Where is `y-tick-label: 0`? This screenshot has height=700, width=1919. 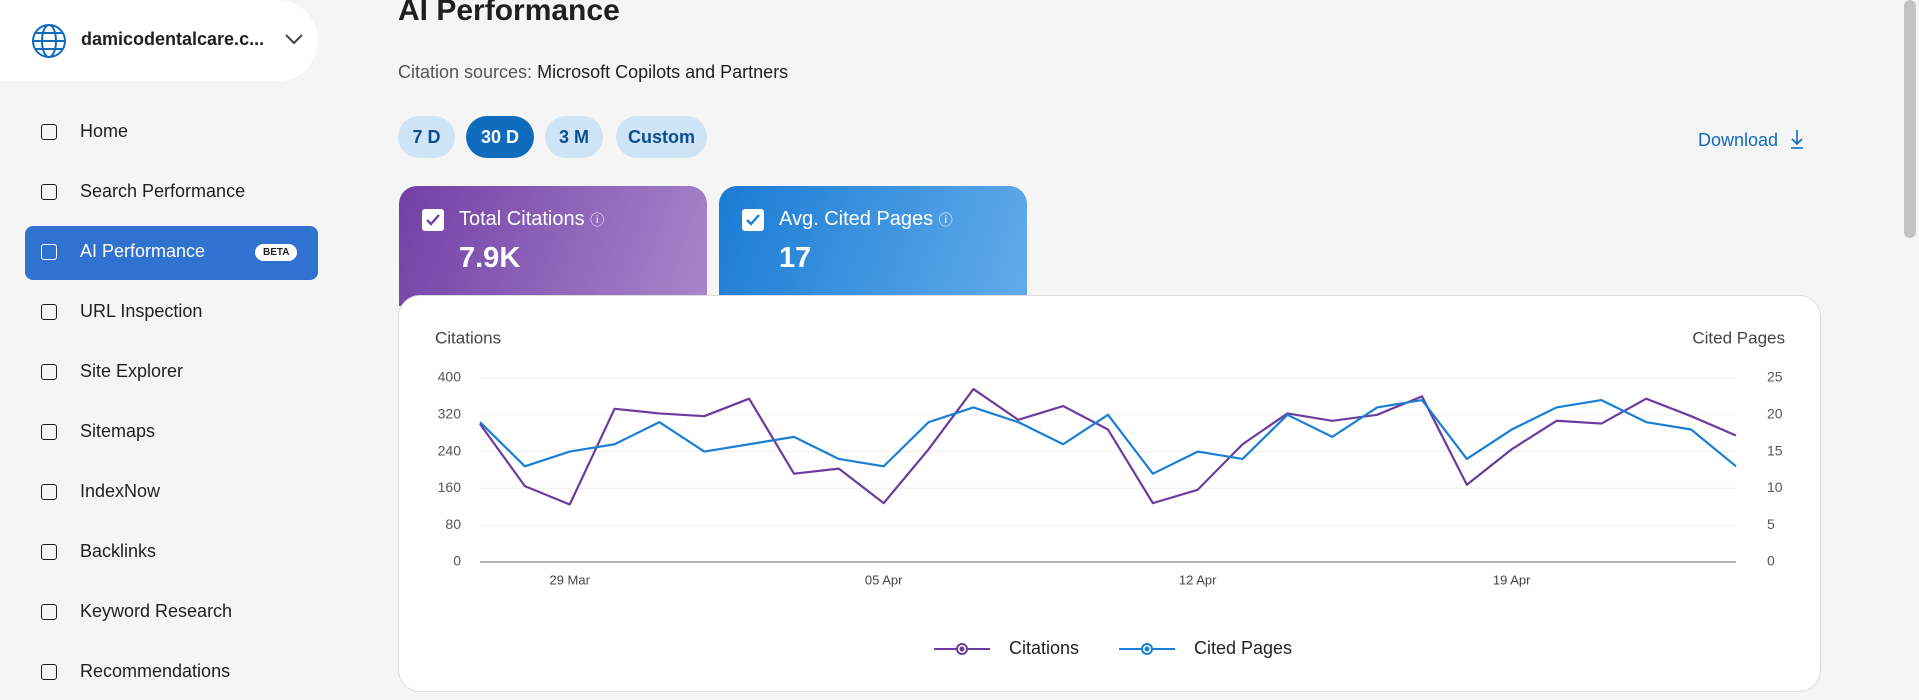 y-tick-label: 0 is located at coordinates (457, 561).